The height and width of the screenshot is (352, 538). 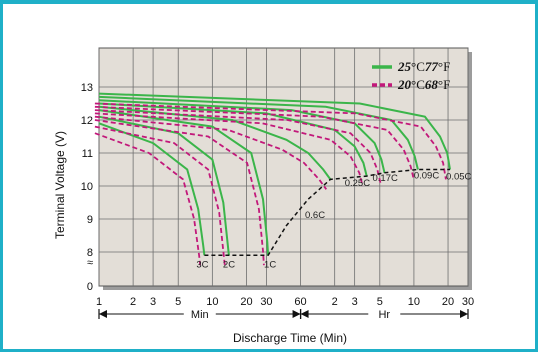 What do you see at coordinates (290, 338) in the screenshot?
I see `x-axis-label: Discharge Time (Min)` at bounding box center [290, 338].